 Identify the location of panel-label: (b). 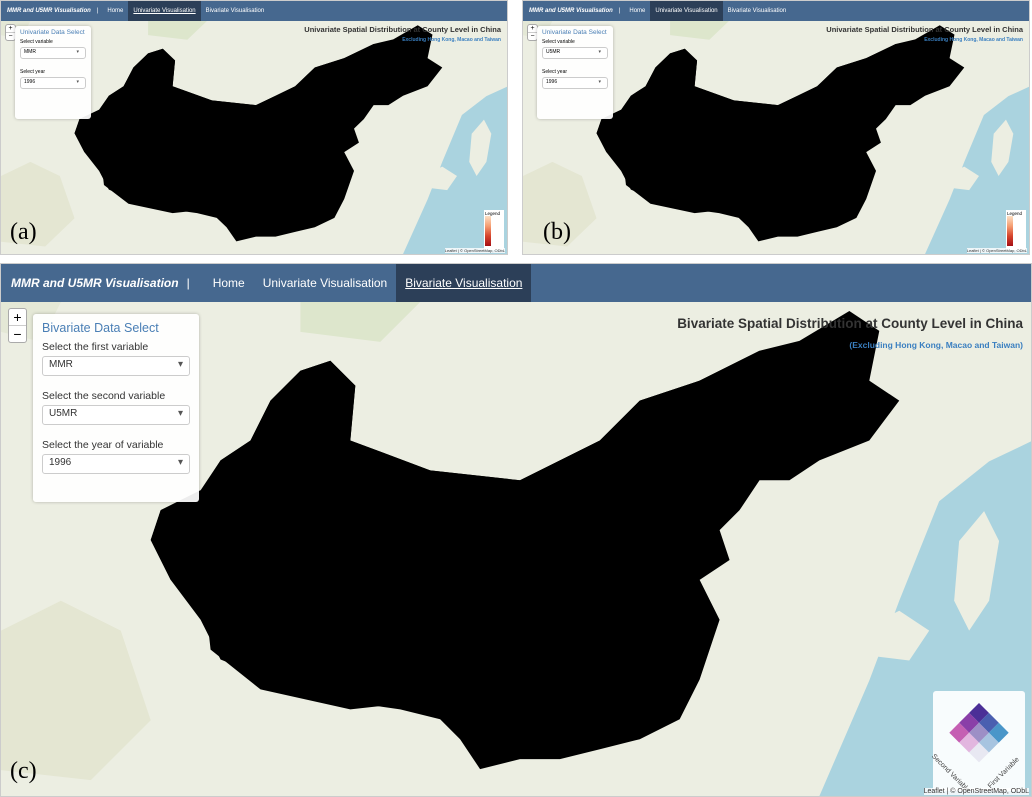
(557, 232).